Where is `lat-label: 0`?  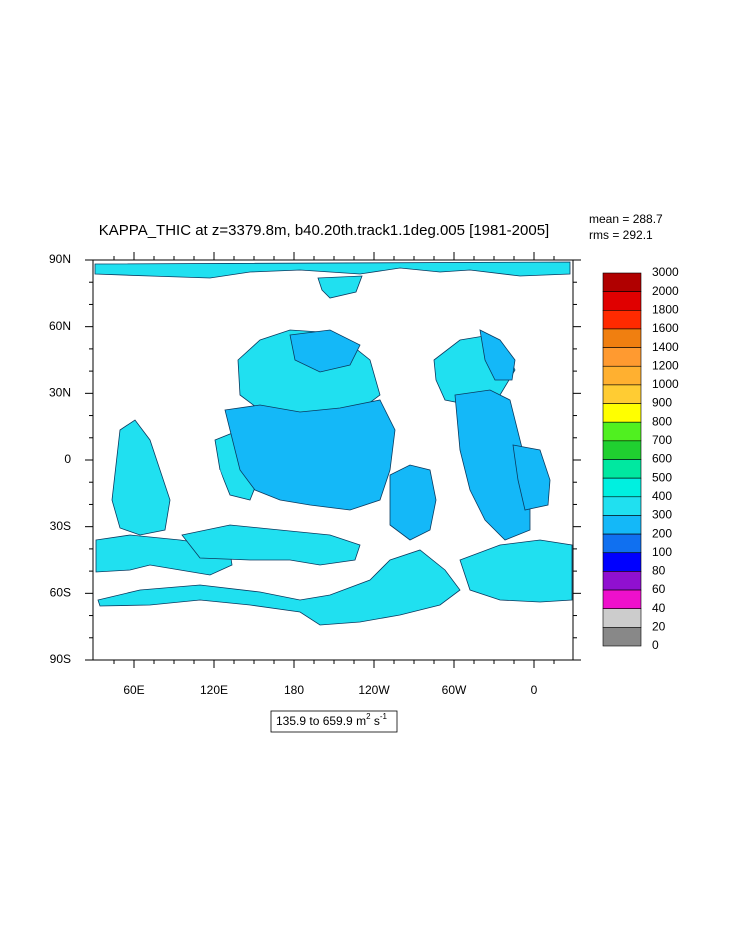
lat-label: 0 is located at coordinates (67, 459).